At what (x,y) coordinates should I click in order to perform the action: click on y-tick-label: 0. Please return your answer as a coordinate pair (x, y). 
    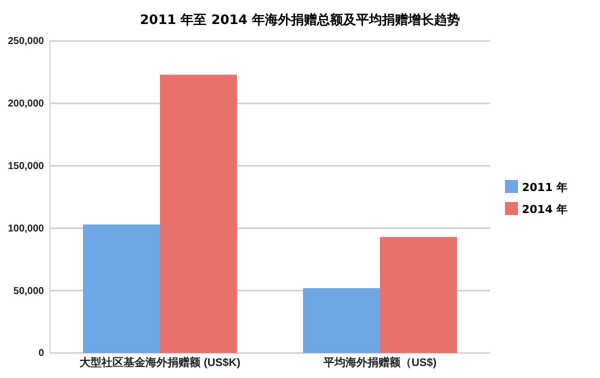
    Looking at the image, I should click on (41, 354).